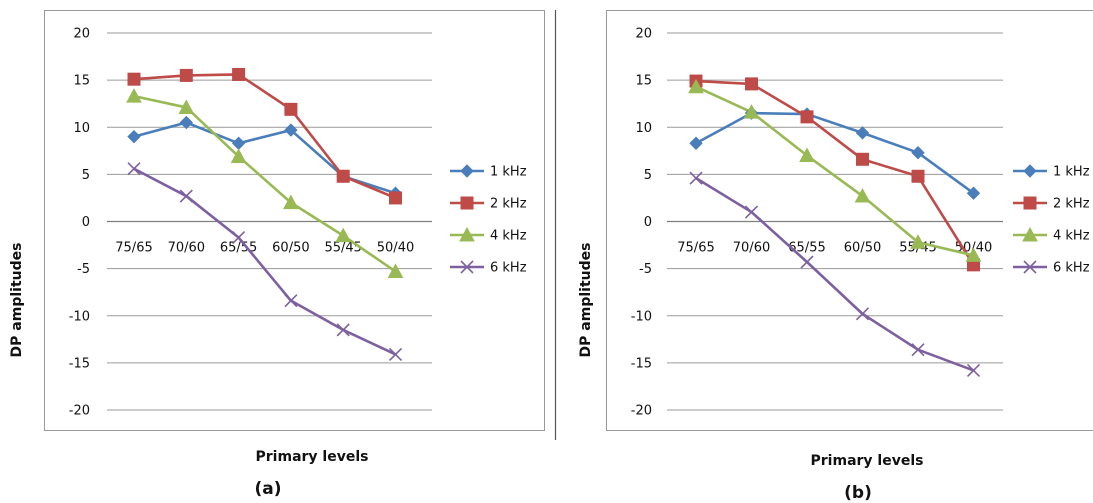 This screenshot has height=503, width=1093. What do you see at coordinates (641, 363) in the screenshot?
I see `y-tick-label: -15` at bounding box center [641, 363].